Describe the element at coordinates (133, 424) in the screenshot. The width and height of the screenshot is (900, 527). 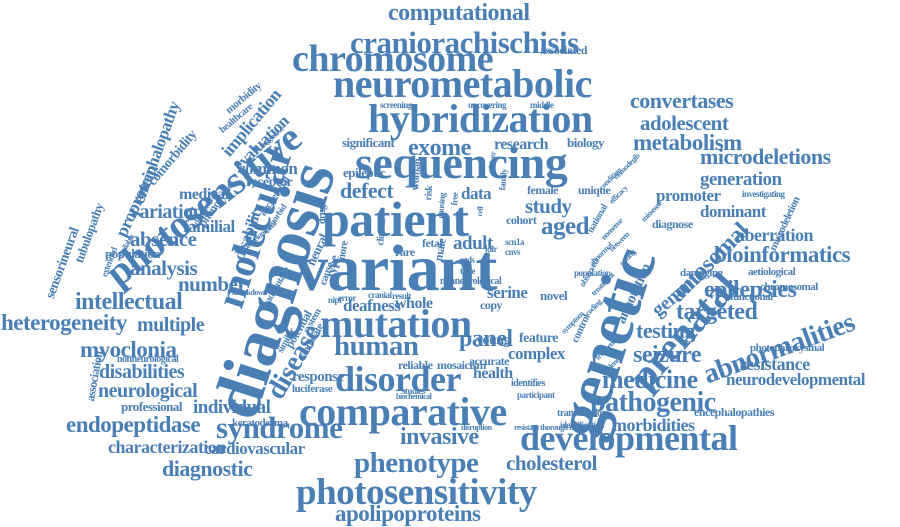
I see `word: endopeptidase` at that location.